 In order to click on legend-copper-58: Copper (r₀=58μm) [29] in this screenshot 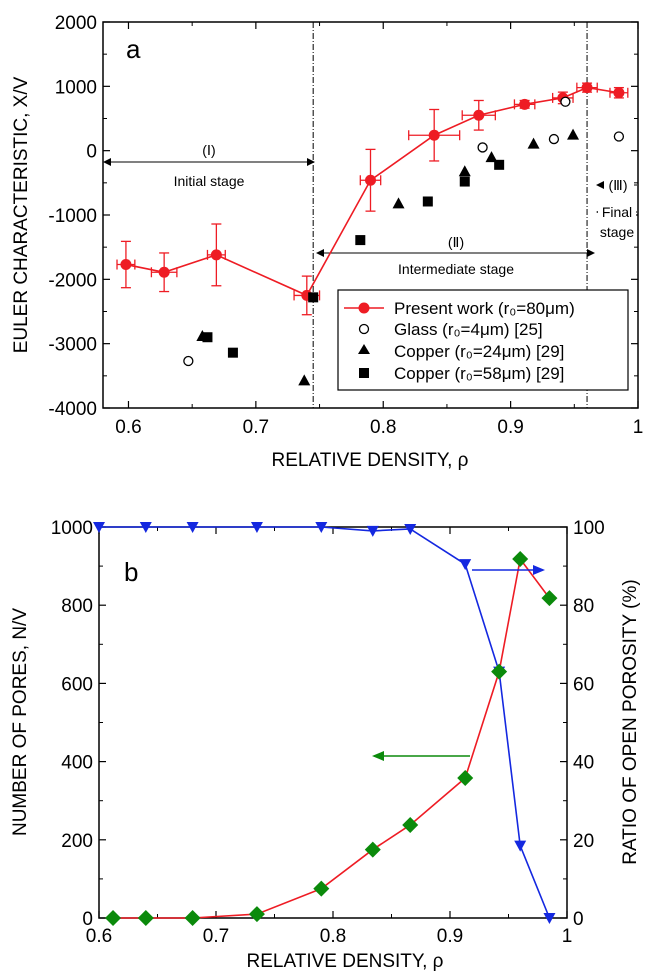, I will do `click(479, 373)`.